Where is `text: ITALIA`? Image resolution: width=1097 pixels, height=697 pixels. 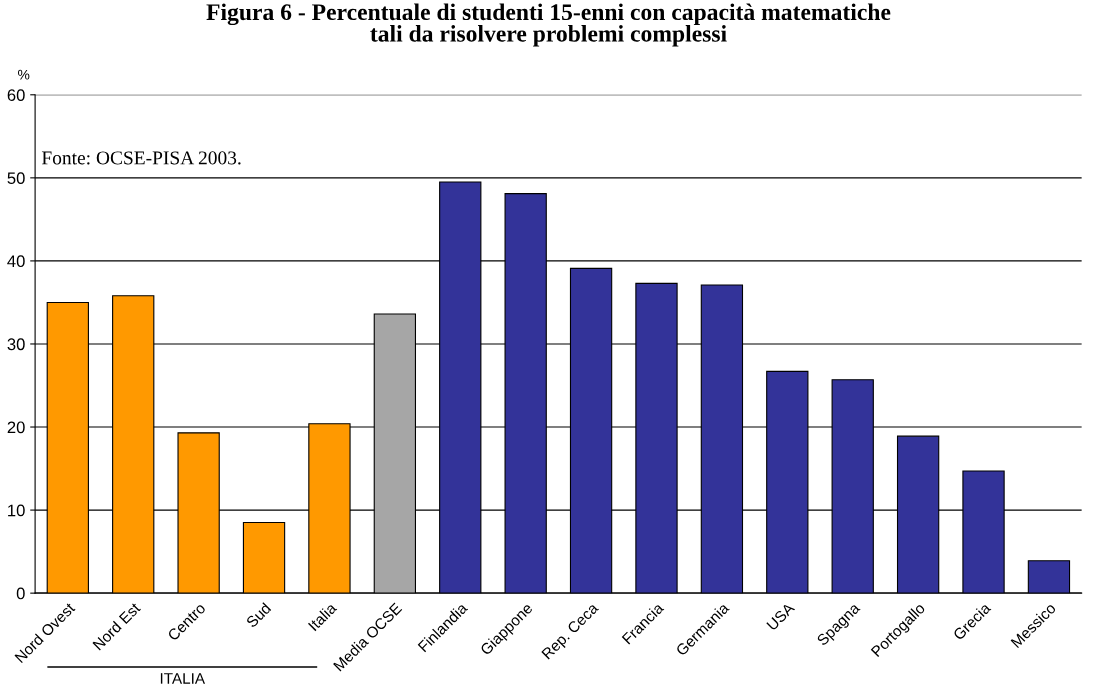
text: ITALIA is located at coordinates (183, 678).